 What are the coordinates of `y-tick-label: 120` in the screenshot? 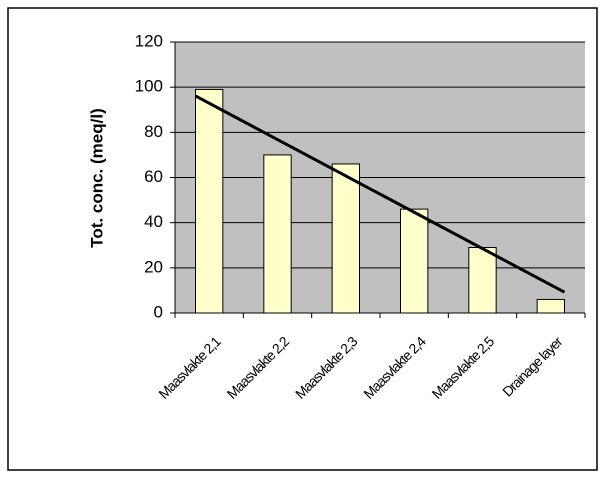 It's located at (149, 40).